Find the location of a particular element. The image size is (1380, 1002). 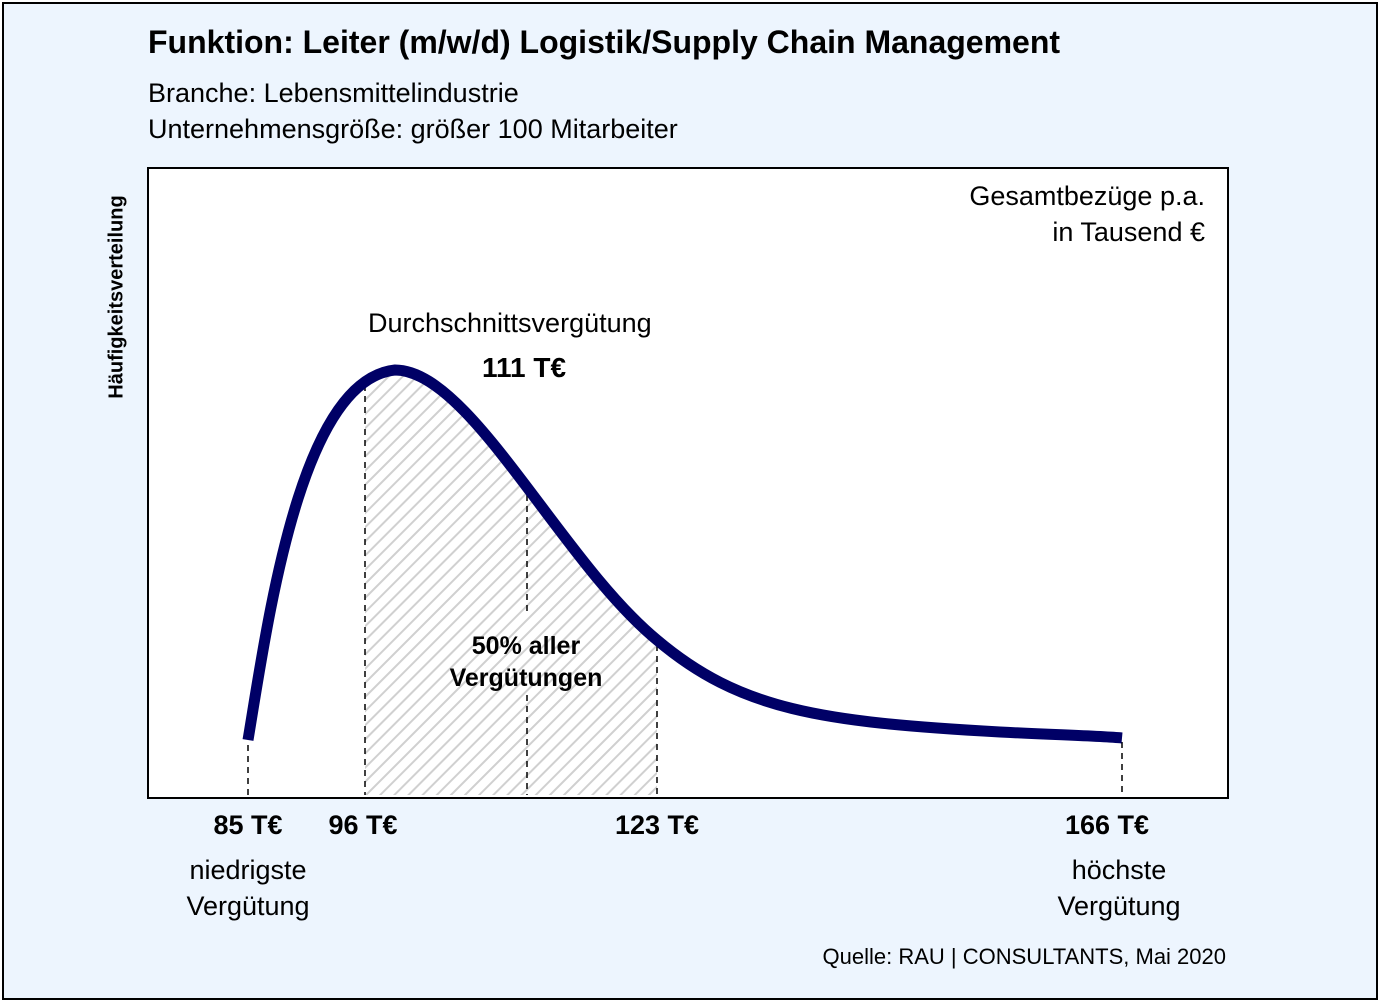

unit-line-1: Gesamtbezüge p.a. is located at coordinates (1087, 196).